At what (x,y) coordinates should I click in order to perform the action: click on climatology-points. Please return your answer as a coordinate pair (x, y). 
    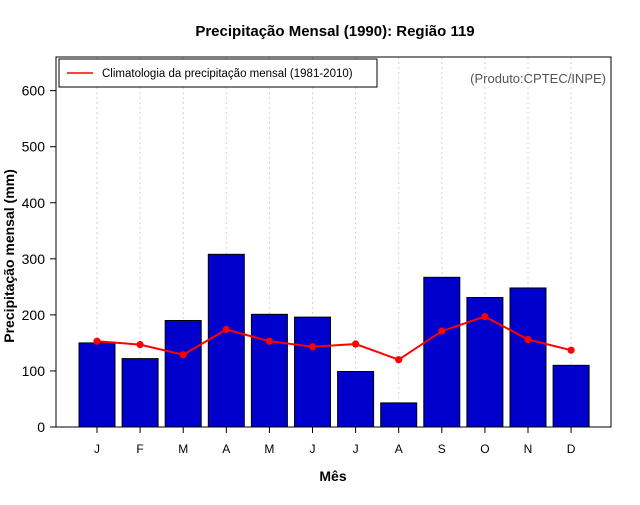
    Looking at the image, I should click on (334, 338).